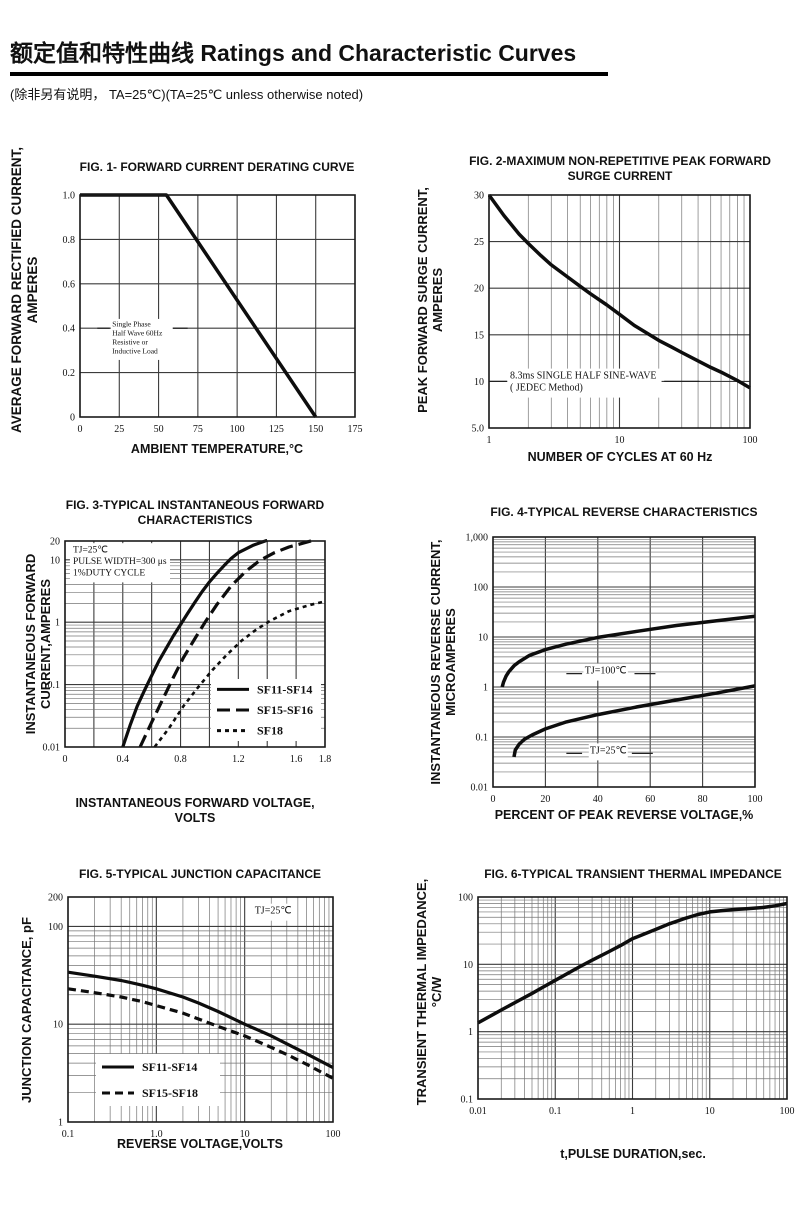 The height and width of the screenshot is (1208, 800). I want to click on svg-text: TJ=100℃, so click(606, 671).